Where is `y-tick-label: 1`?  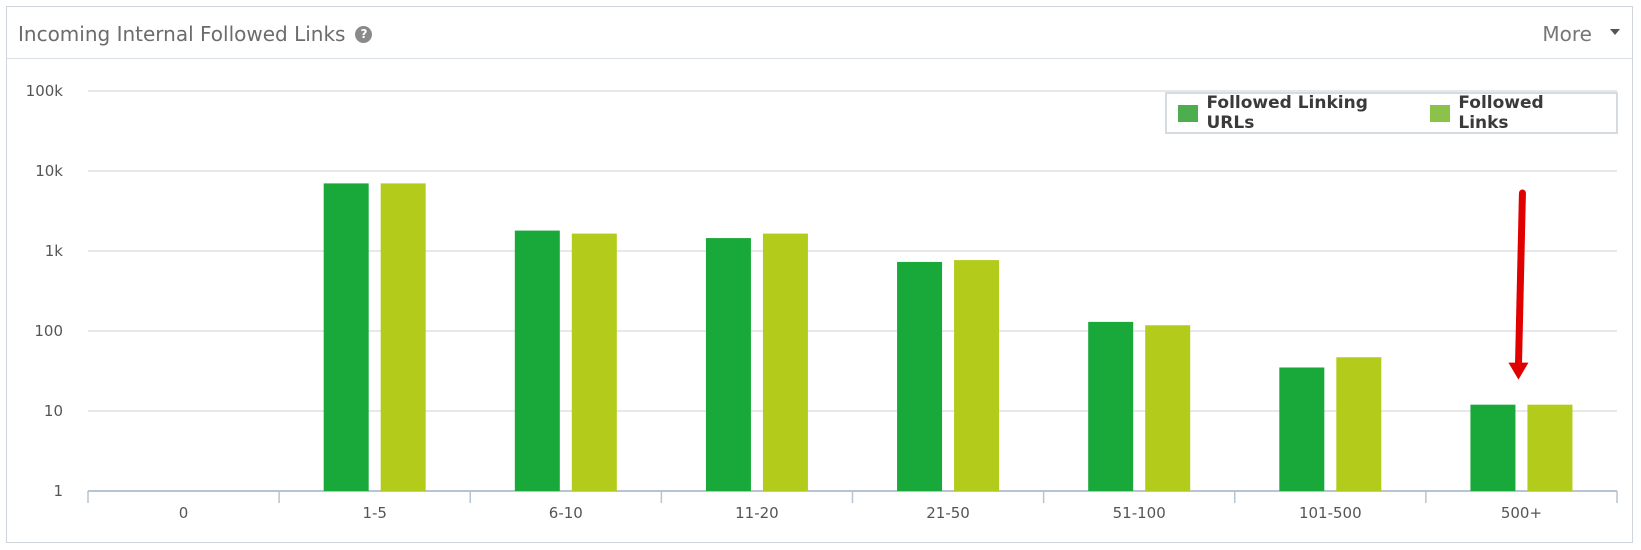 y-tick-label: 1 is located at coordinates (58, 491).